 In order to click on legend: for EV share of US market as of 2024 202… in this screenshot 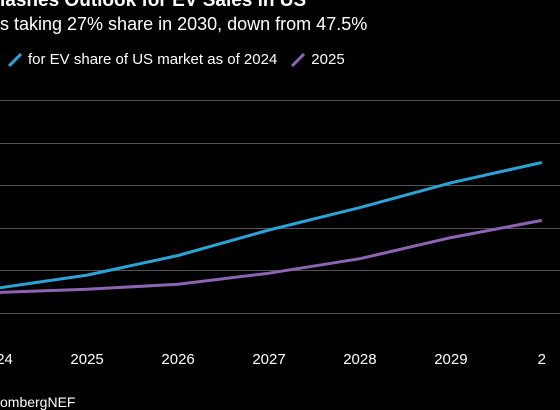, I will do `click(172, 59)`.